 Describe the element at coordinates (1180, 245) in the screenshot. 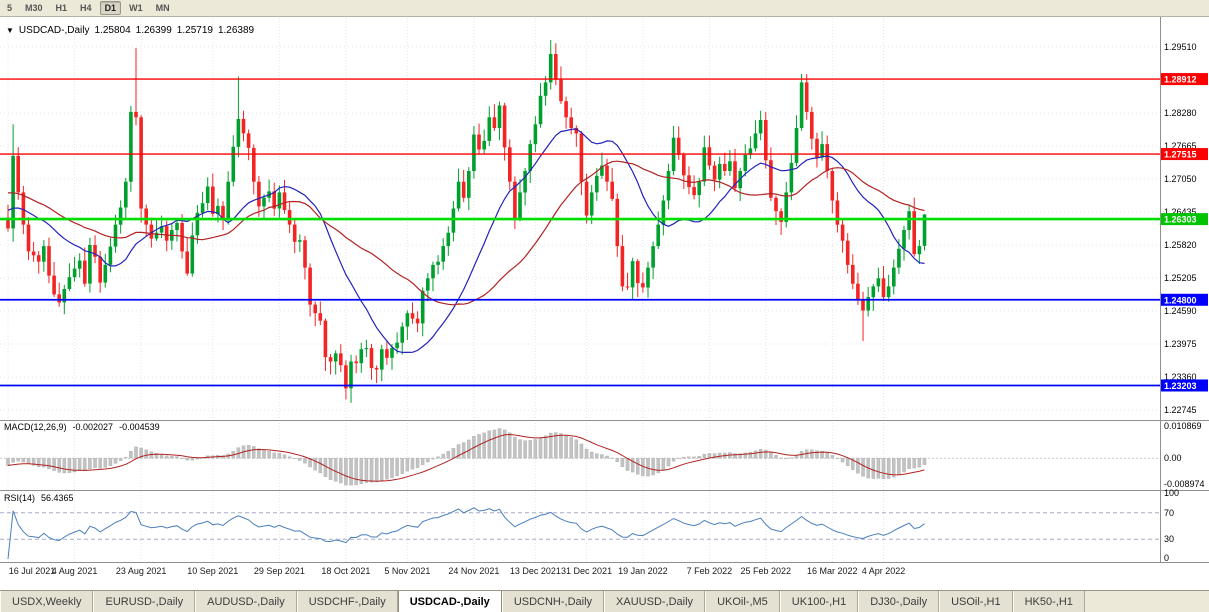

I see `price-tick-label: 1.25820` at that location.